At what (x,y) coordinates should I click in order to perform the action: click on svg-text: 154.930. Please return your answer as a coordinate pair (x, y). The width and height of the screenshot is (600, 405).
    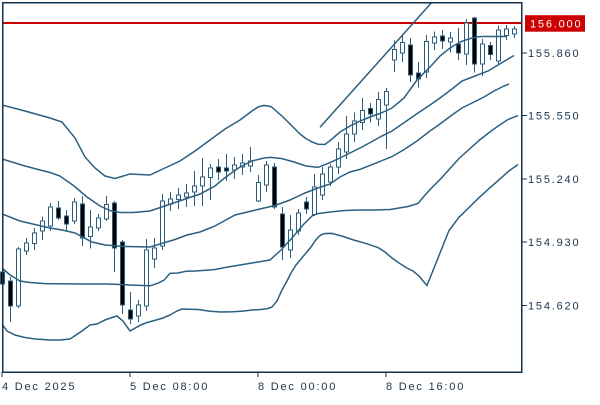
    Looking at the image, I should click on (554, 243).